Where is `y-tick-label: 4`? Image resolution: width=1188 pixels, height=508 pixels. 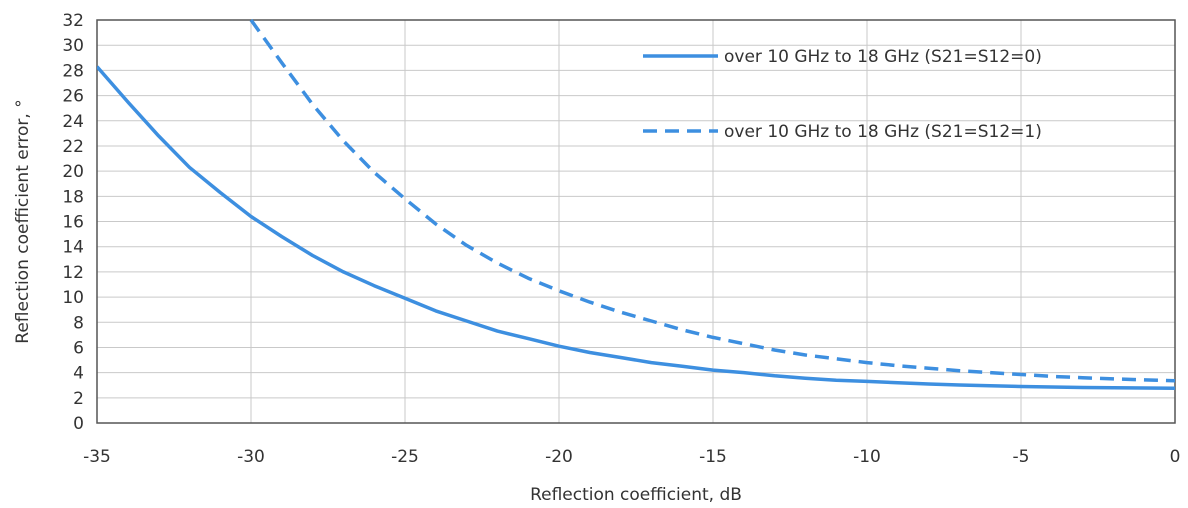
y-tick-label: 4 is located at coordinates (78, 374).